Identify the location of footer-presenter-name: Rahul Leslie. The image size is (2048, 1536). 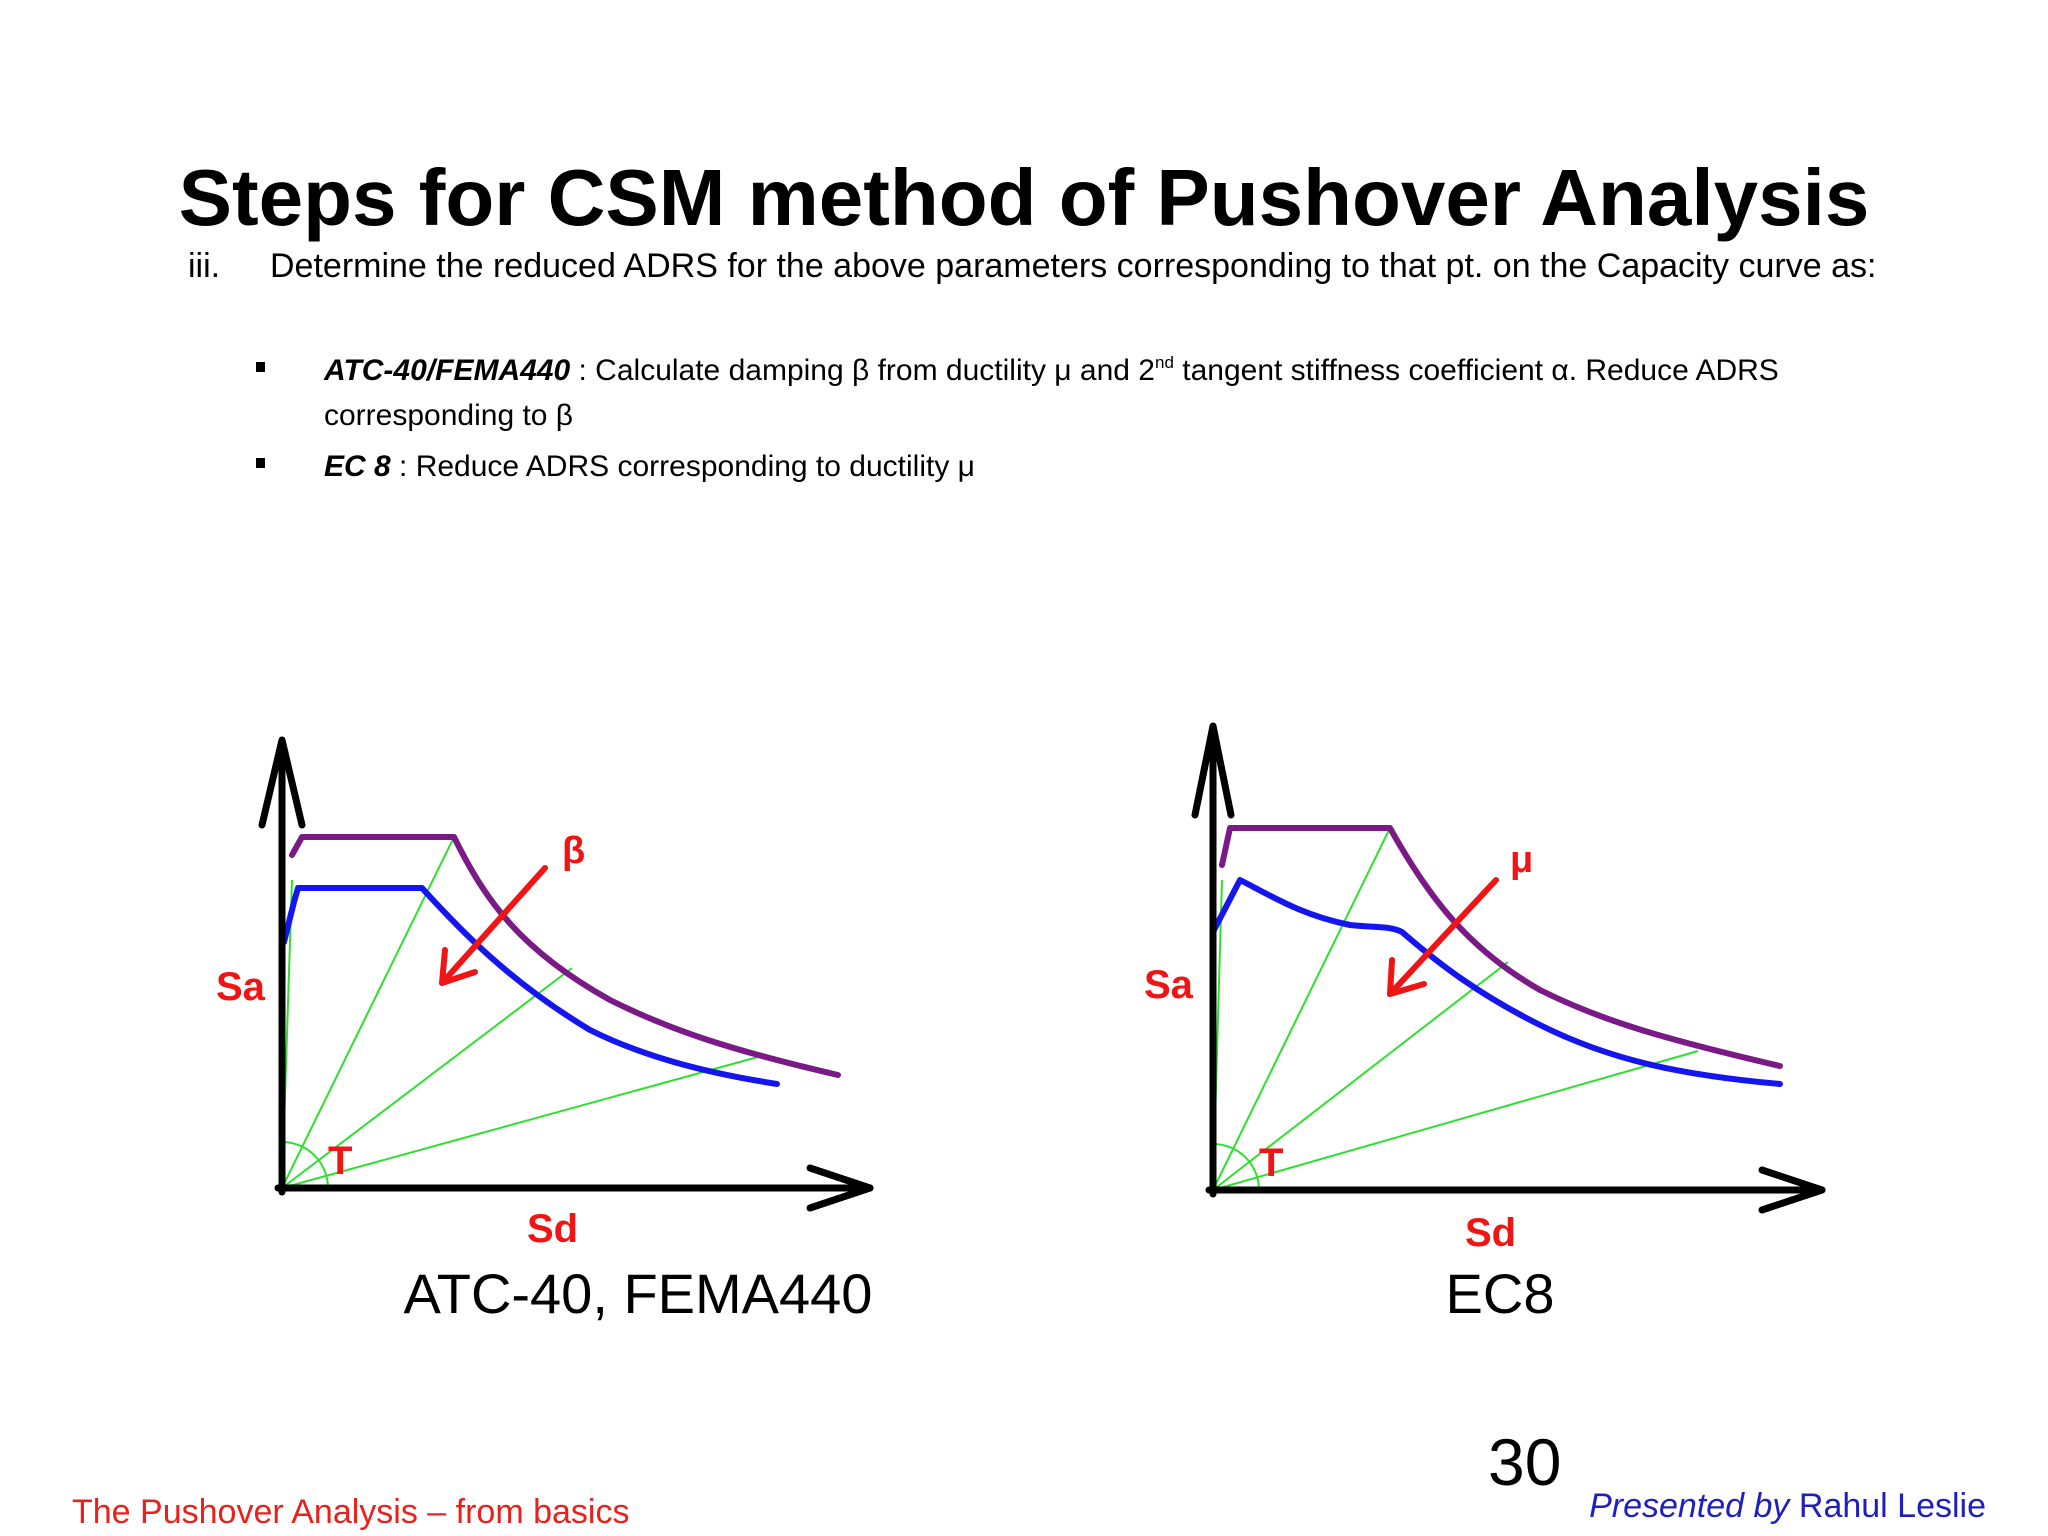
(1887, 1506).